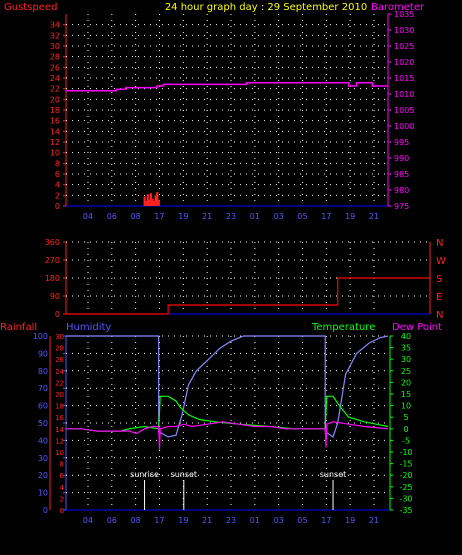  I want to click on compass-label: W, so click(441, 261).